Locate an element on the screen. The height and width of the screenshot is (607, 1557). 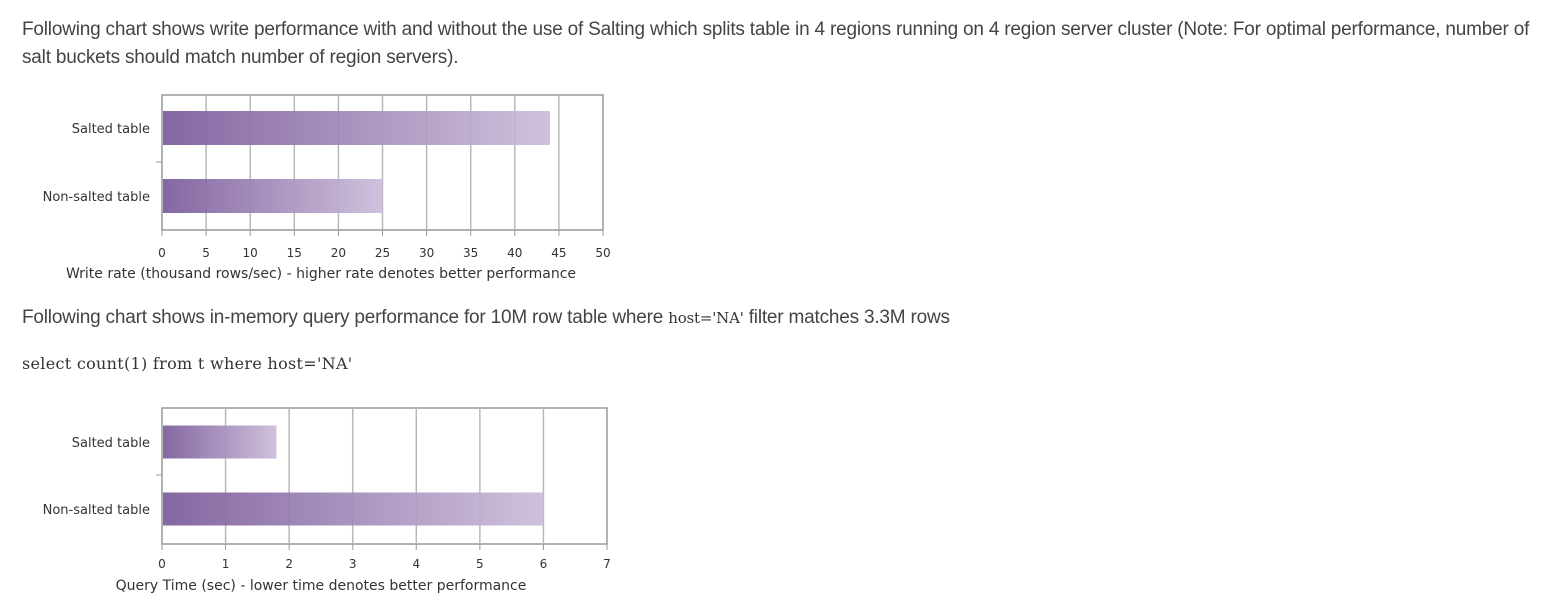
x-tick-label: 15 is located at coordinates (294, 253).